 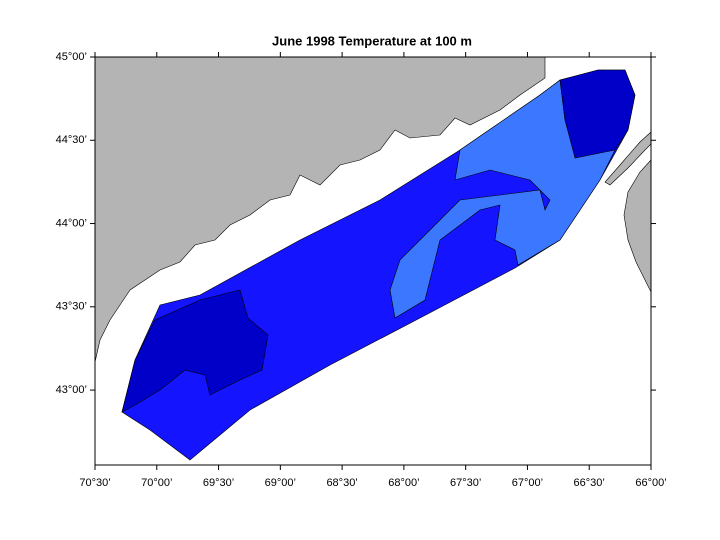 What do you see at coordinates (527, 483) in the screenshot?
I see `x-tick-label: 67°00’` at bounding box center [527, 483].